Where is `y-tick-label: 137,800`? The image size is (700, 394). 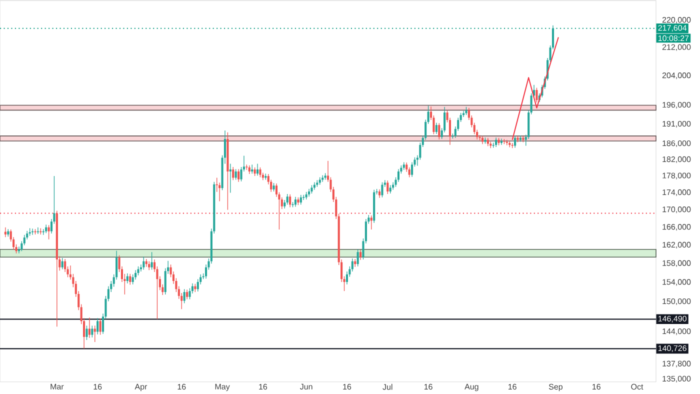 y-tick-label: 137,800 is located at coordinates (676, 364).